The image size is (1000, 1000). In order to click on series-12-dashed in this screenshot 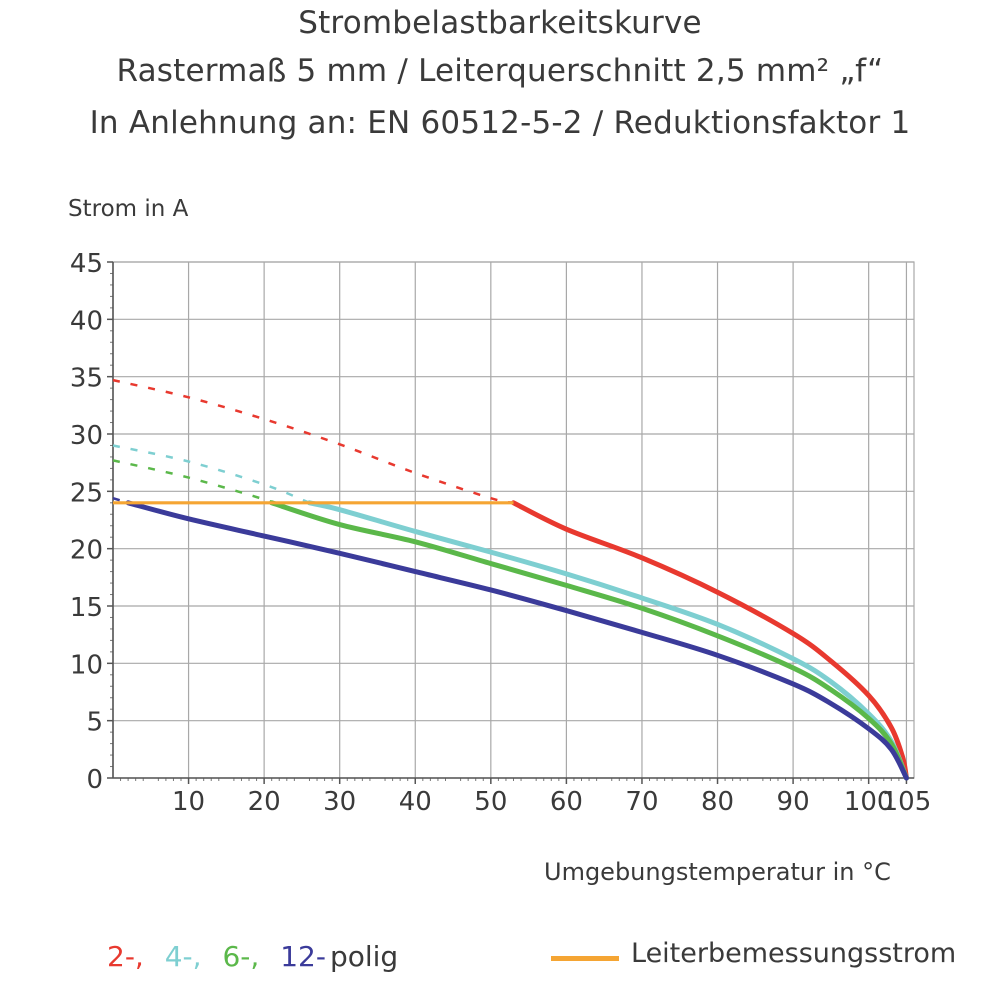, I will do `click(120, 500)`.